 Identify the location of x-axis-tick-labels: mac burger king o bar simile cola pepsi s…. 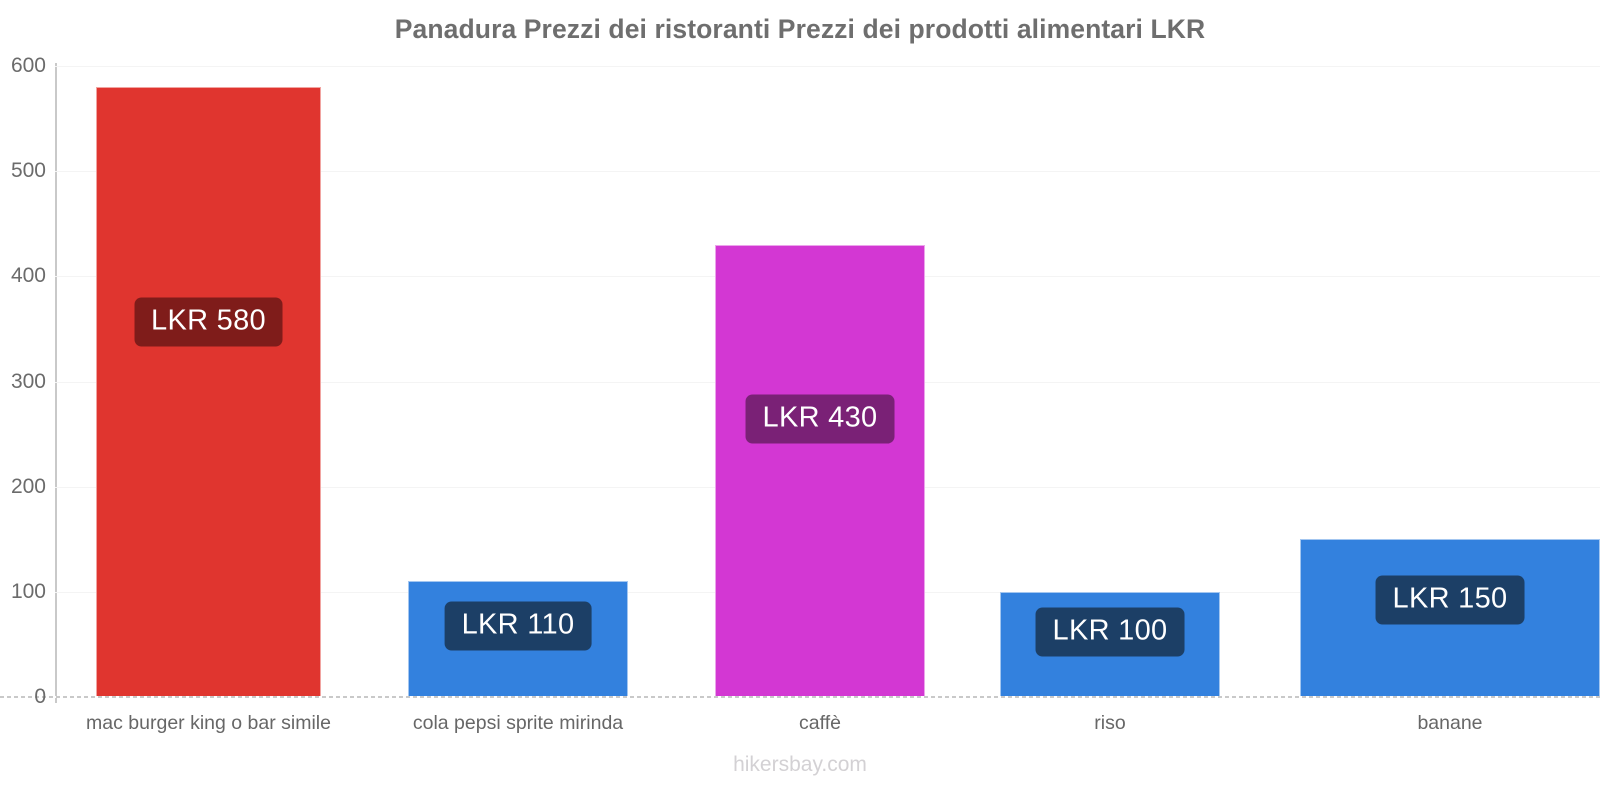
(800, 727).